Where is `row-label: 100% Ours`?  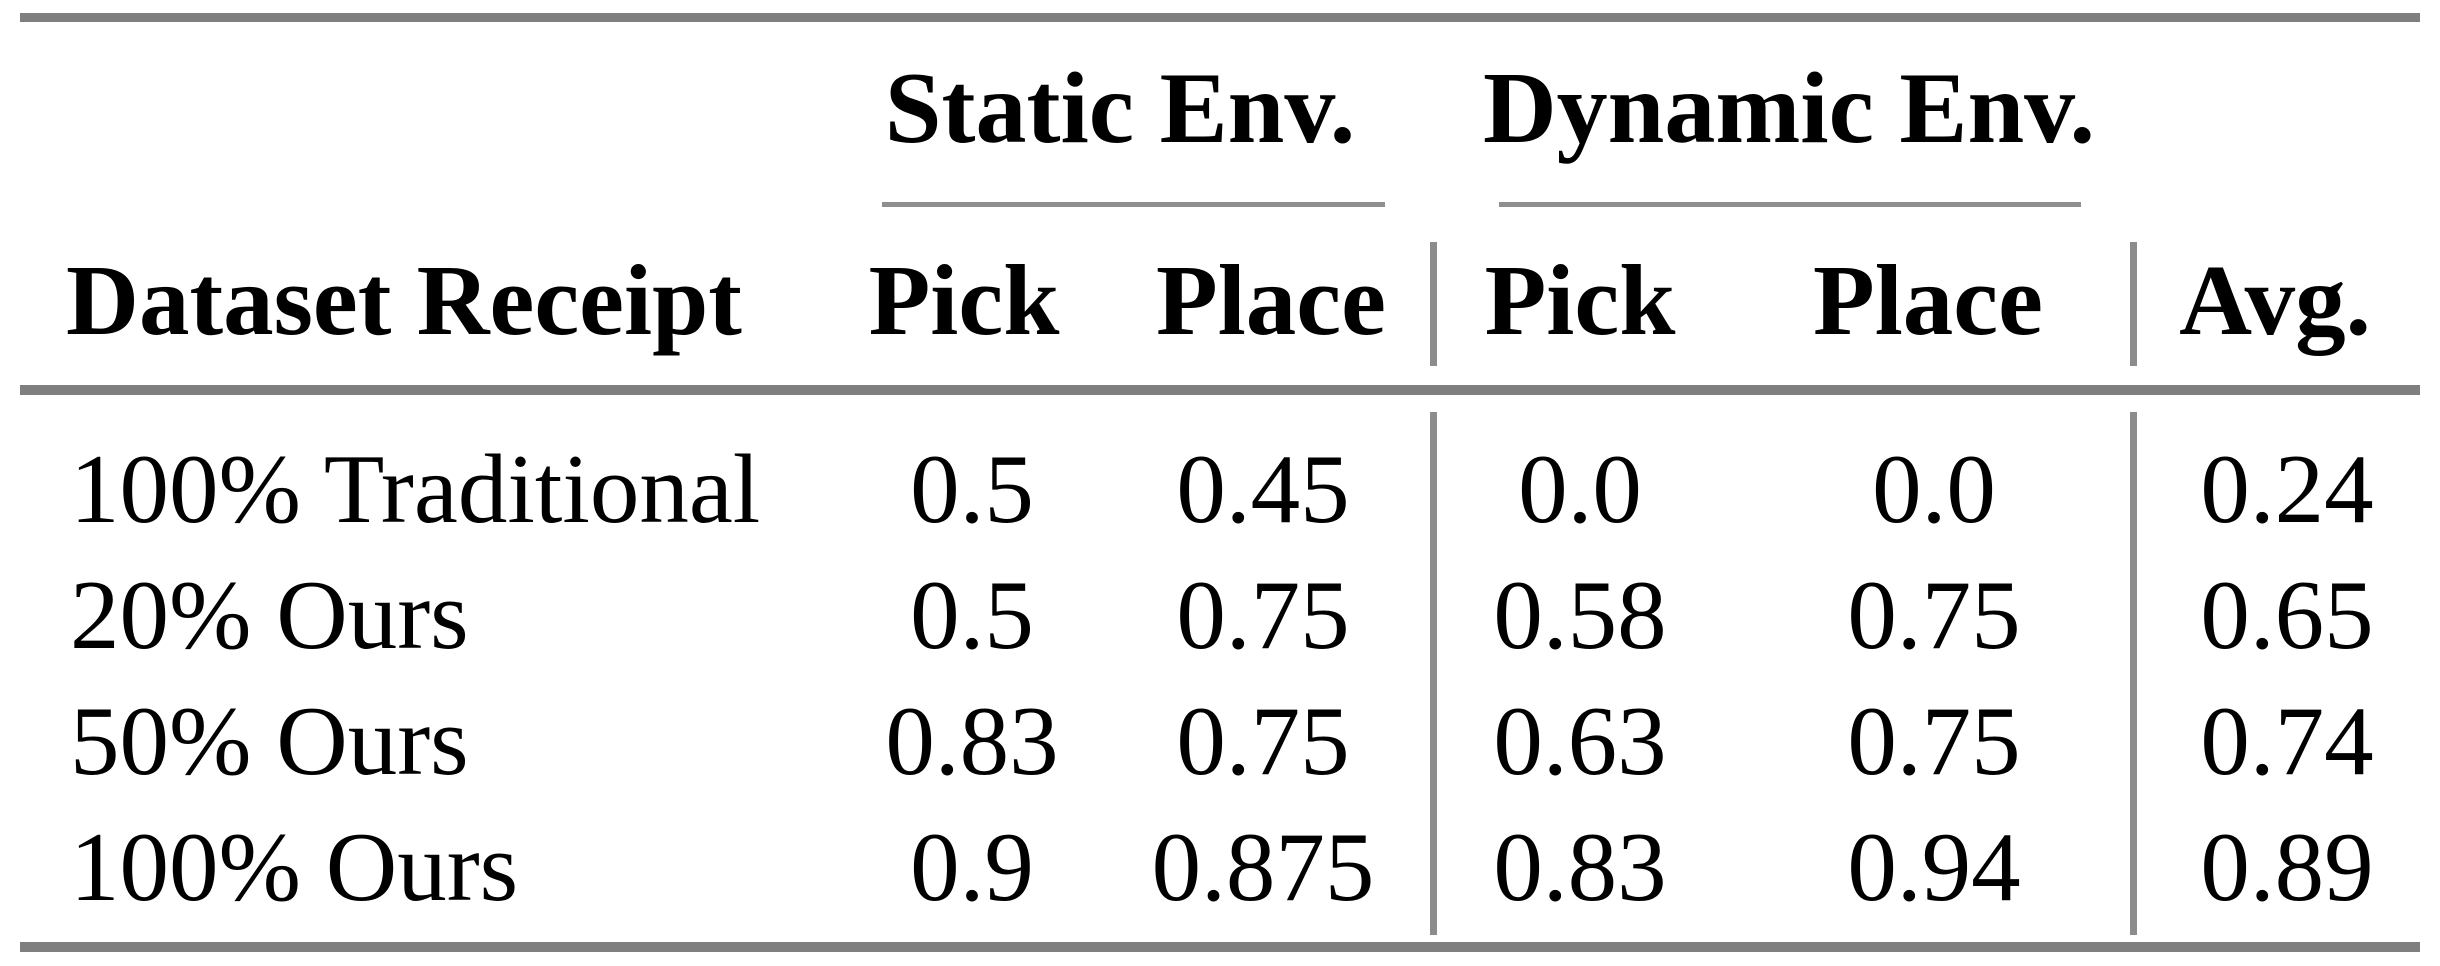
row-label: 100% Ours is located at coordinates (294, 867).